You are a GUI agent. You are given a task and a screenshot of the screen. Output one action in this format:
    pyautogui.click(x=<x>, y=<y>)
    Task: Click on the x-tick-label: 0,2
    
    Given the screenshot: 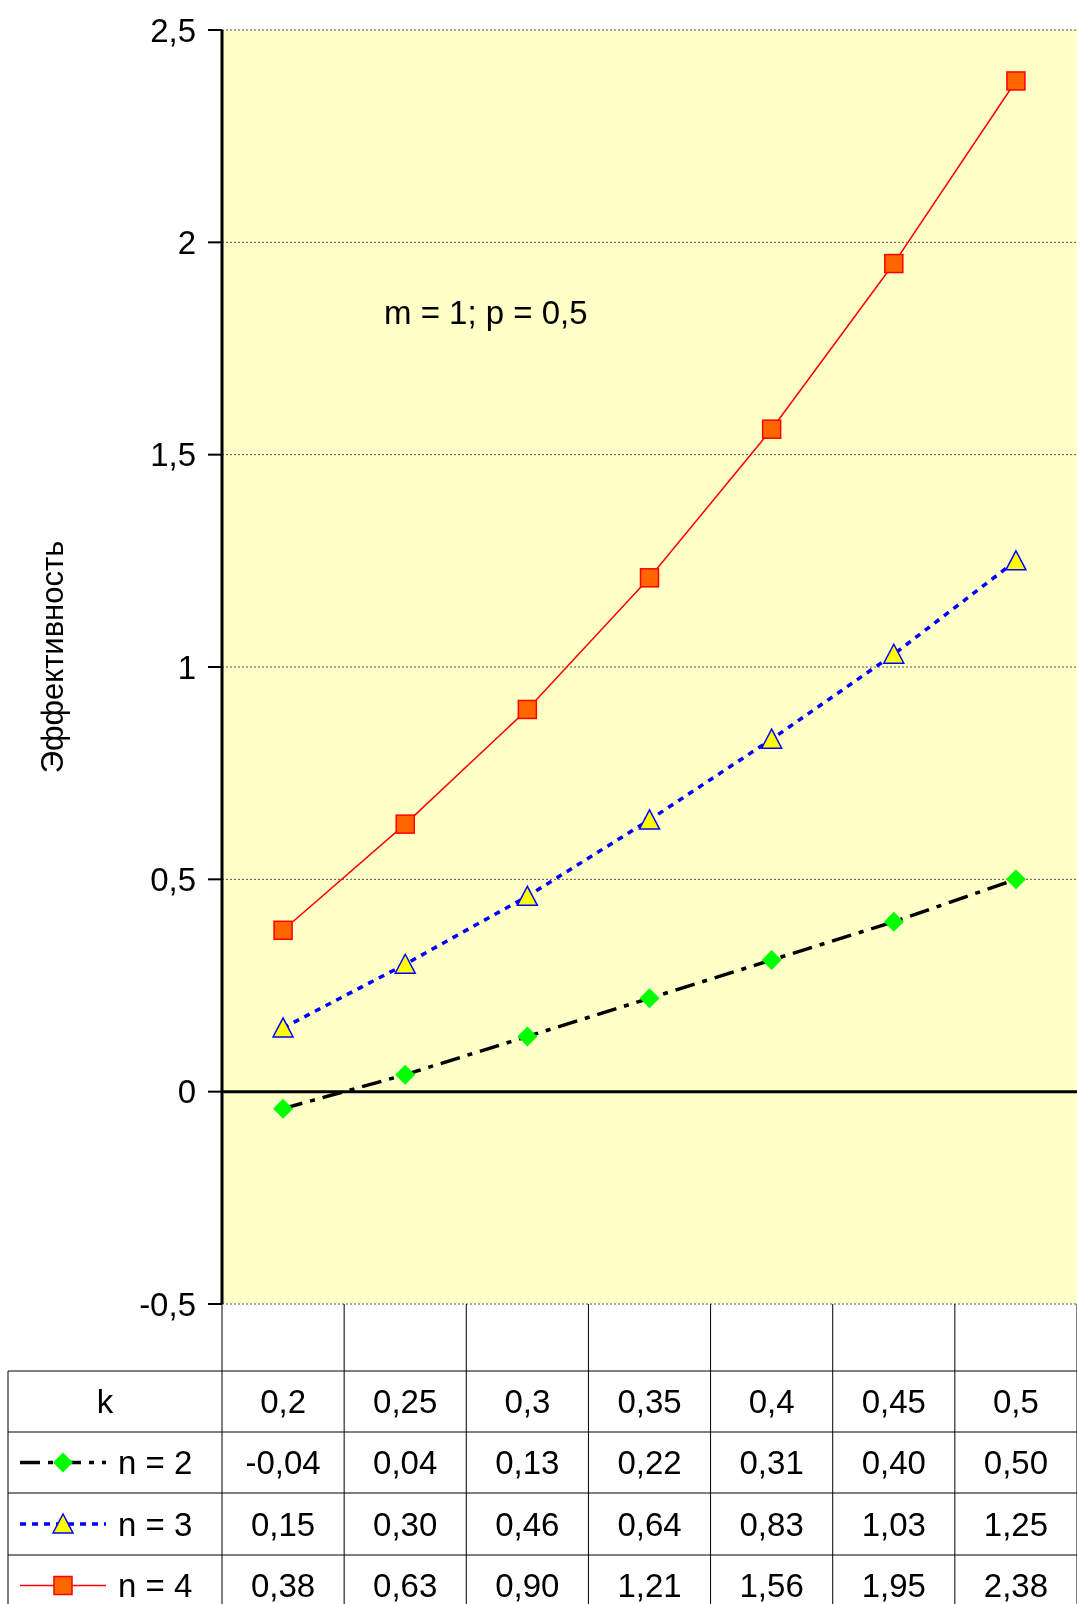 What is the action you would take?
    pyautogui.click(x=283, y=1401)
    